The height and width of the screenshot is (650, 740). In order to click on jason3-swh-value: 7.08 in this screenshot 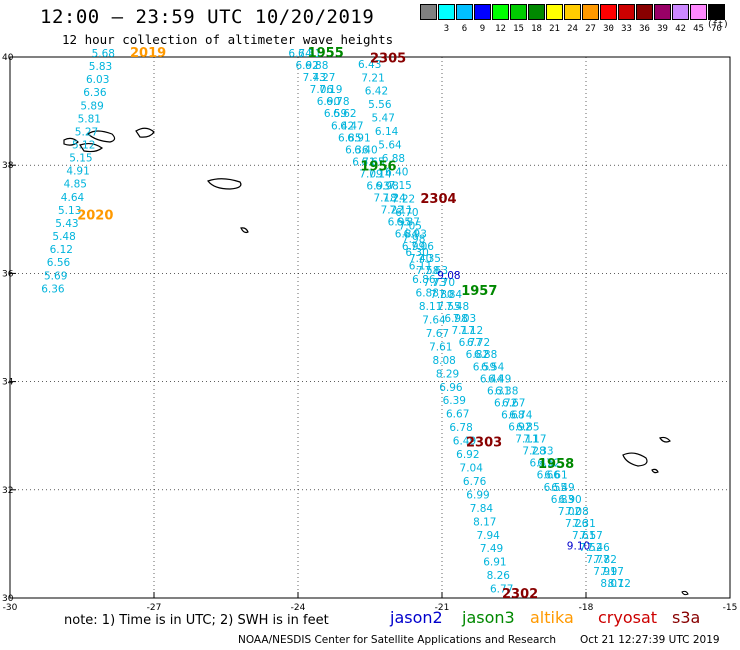, I will do `click(576, 512)`.